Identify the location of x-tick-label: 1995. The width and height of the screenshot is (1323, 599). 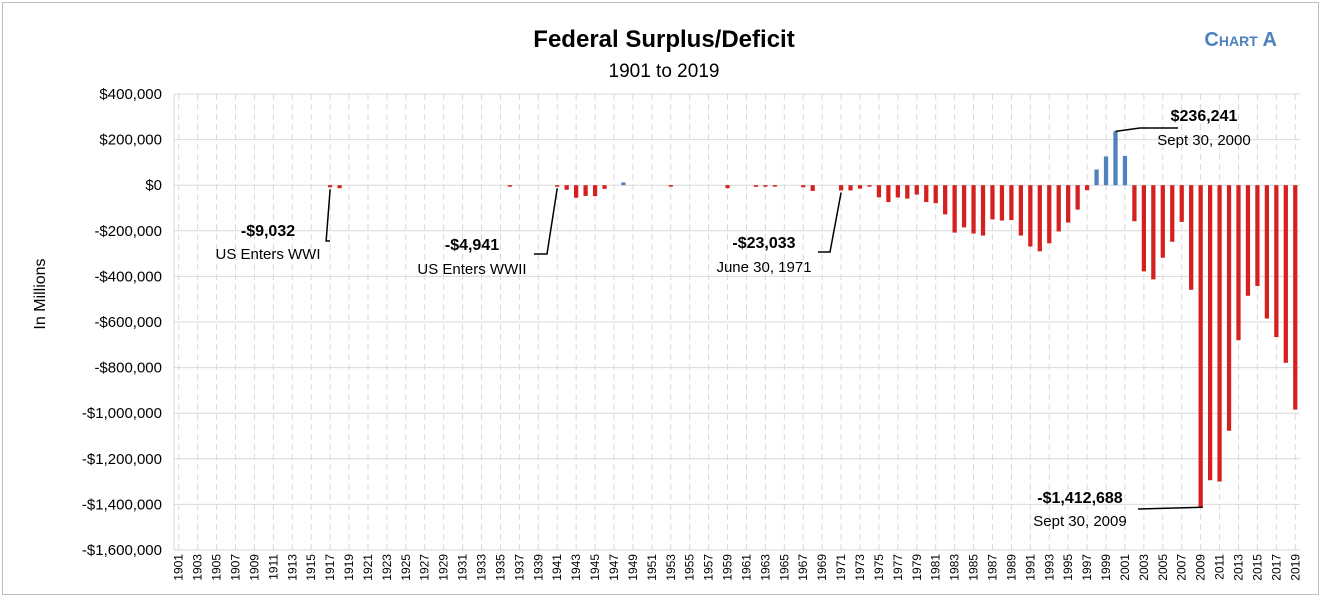
(1068, 567).